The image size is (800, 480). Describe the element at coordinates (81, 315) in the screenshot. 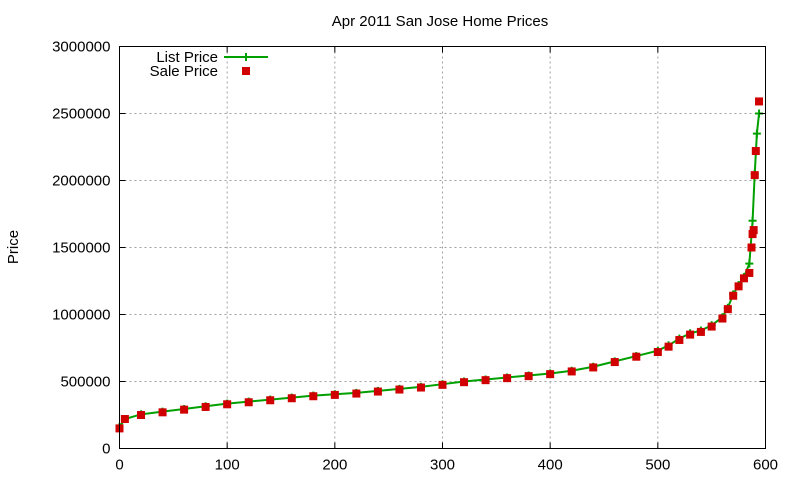

I see `y-tick-label: 1000000` at that location.